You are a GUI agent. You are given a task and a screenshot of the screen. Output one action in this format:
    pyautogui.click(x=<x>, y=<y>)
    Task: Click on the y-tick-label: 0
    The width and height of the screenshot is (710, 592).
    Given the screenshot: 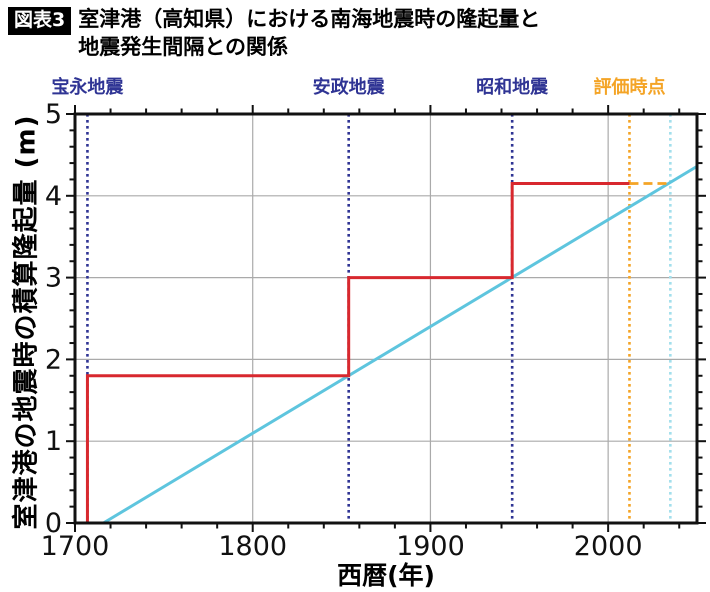 What is the action you would take?
    pyautogui.click(x=53, y=523)
    